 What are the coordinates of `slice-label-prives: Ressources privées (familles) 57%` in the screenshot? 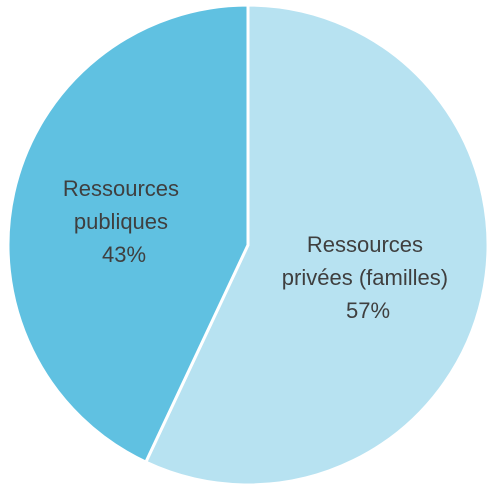 It's located at (368, 277).